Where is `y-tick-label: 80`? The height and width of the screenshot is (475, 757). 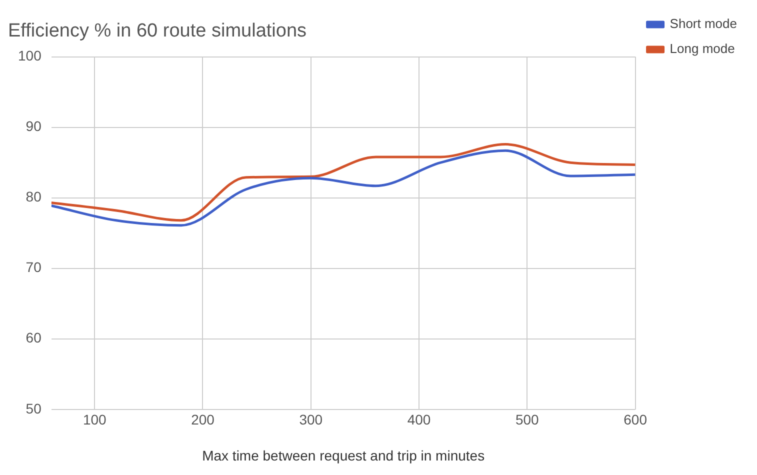 y-tick-label: 80 is located at coordinates (34, 196).